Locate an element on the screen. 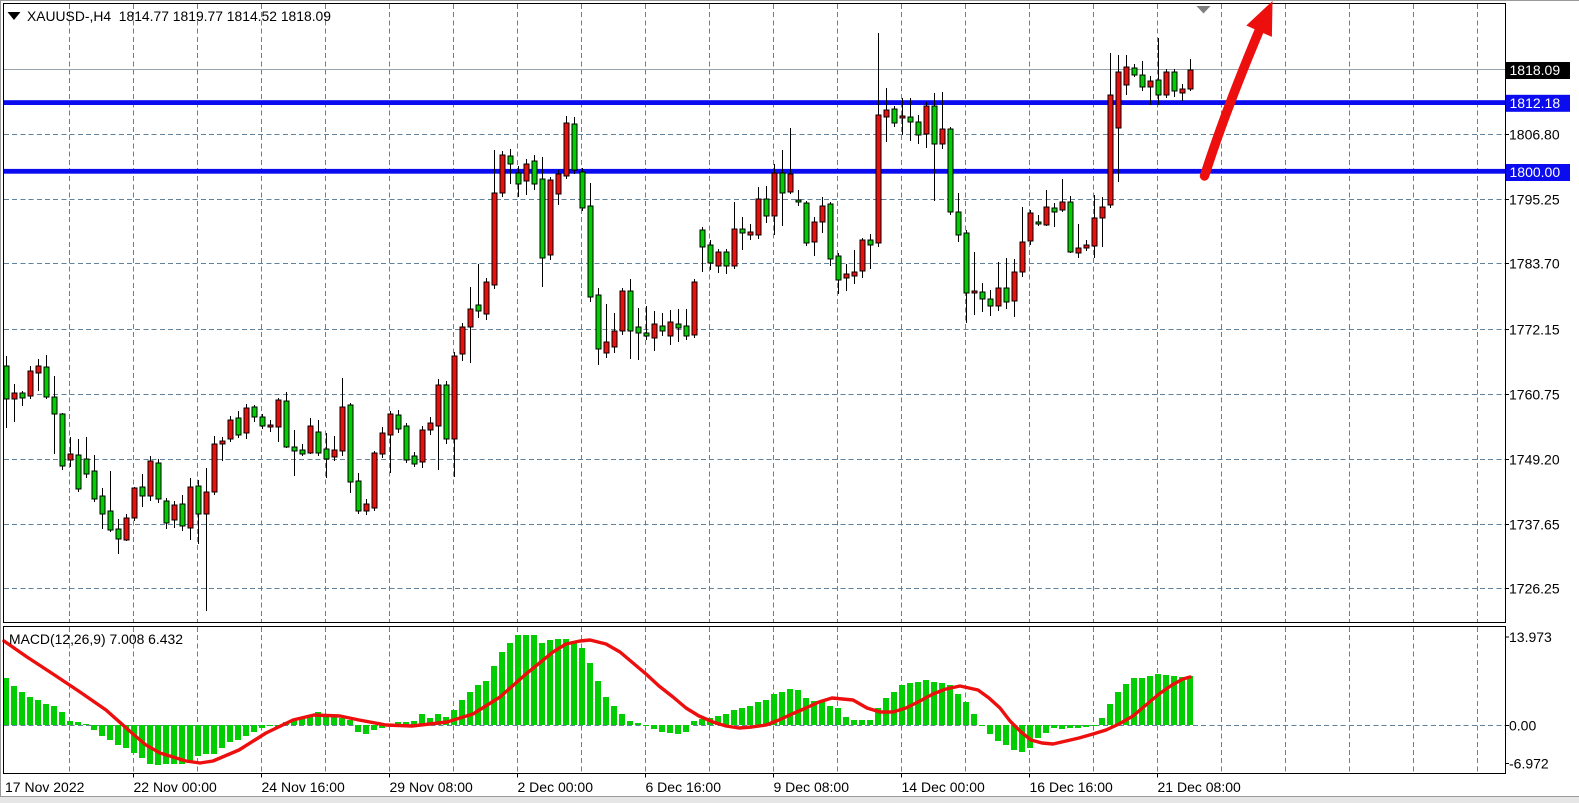  svg-text: 29 Nov 08:00 is located at coordinates (431, 787).